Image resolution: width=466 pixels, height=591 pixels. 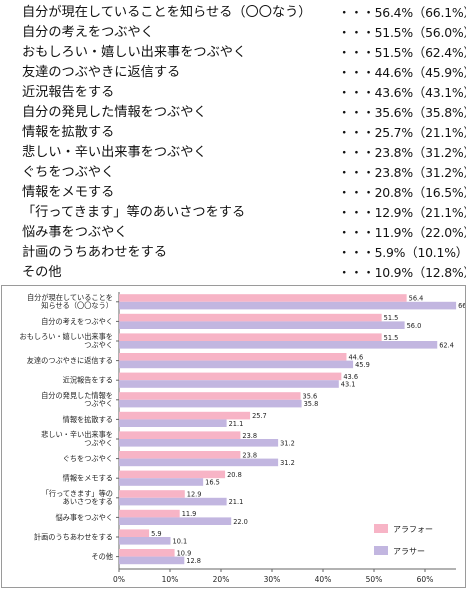 What do you see at coordinates (414, 326) in the screenshot?
I see `data-label: 56.0` at bounding box center [414, 326].